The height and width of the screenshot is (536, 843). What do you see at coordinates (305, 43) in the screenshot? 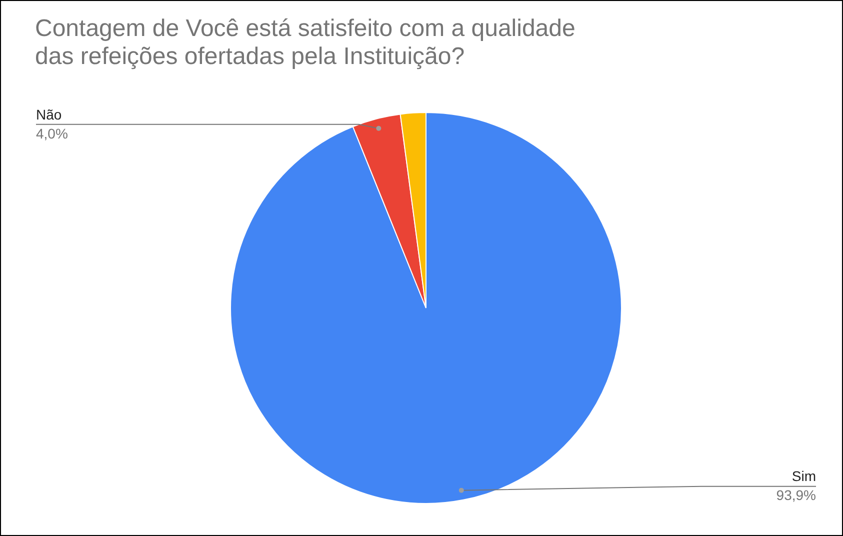
I see `chart-title: Contagem de Você está satisfeito com a qualidade das refeições ofertadas pela Instituição?` at bounding box center [305, 43].